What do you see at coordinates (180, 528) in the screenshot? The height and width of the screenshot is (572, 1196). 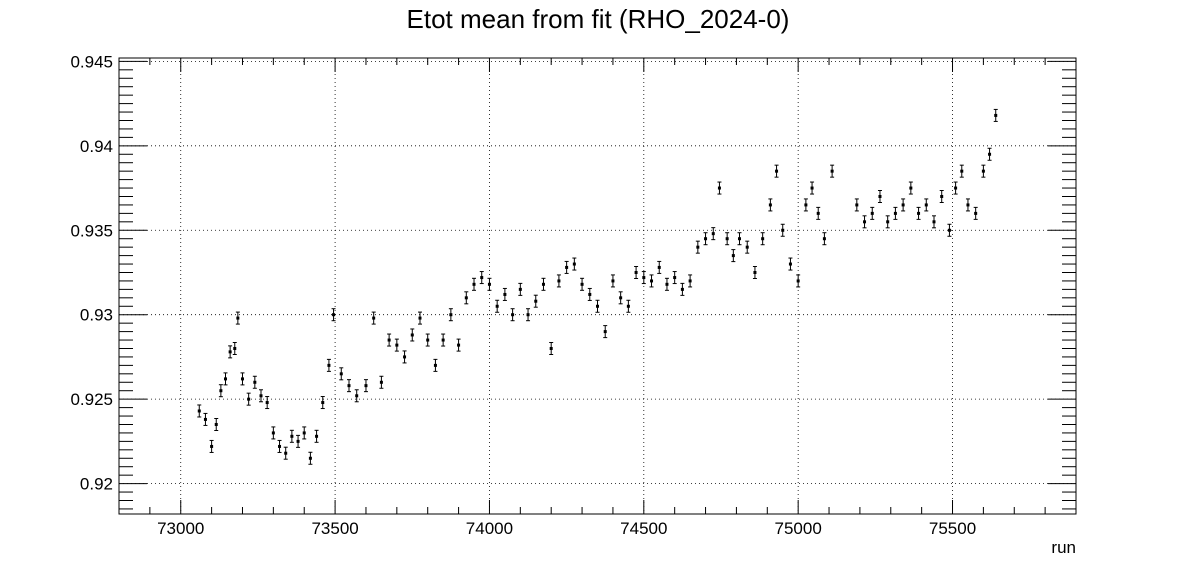 I see `x-tick-label: 73000` at bounding box center [180, 528].